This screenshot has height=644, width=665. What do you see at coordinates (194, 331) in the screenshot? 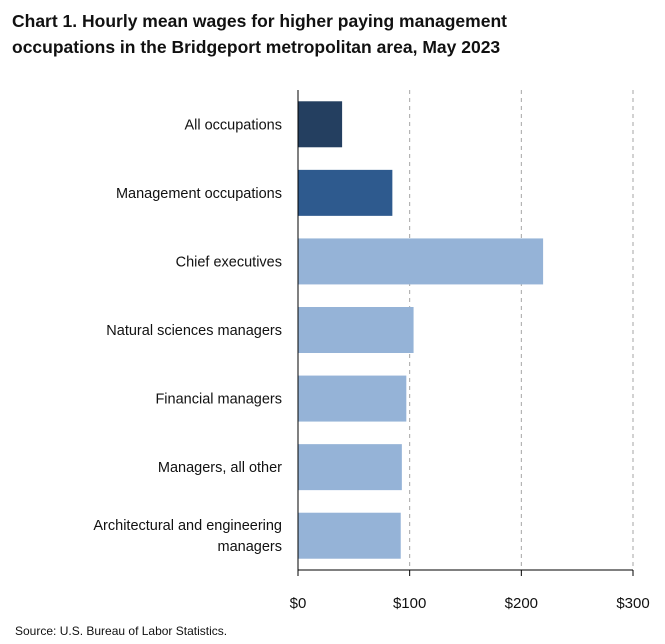
I see `category-label-3: Natural sciences managers` at bounding box center [194, 331].